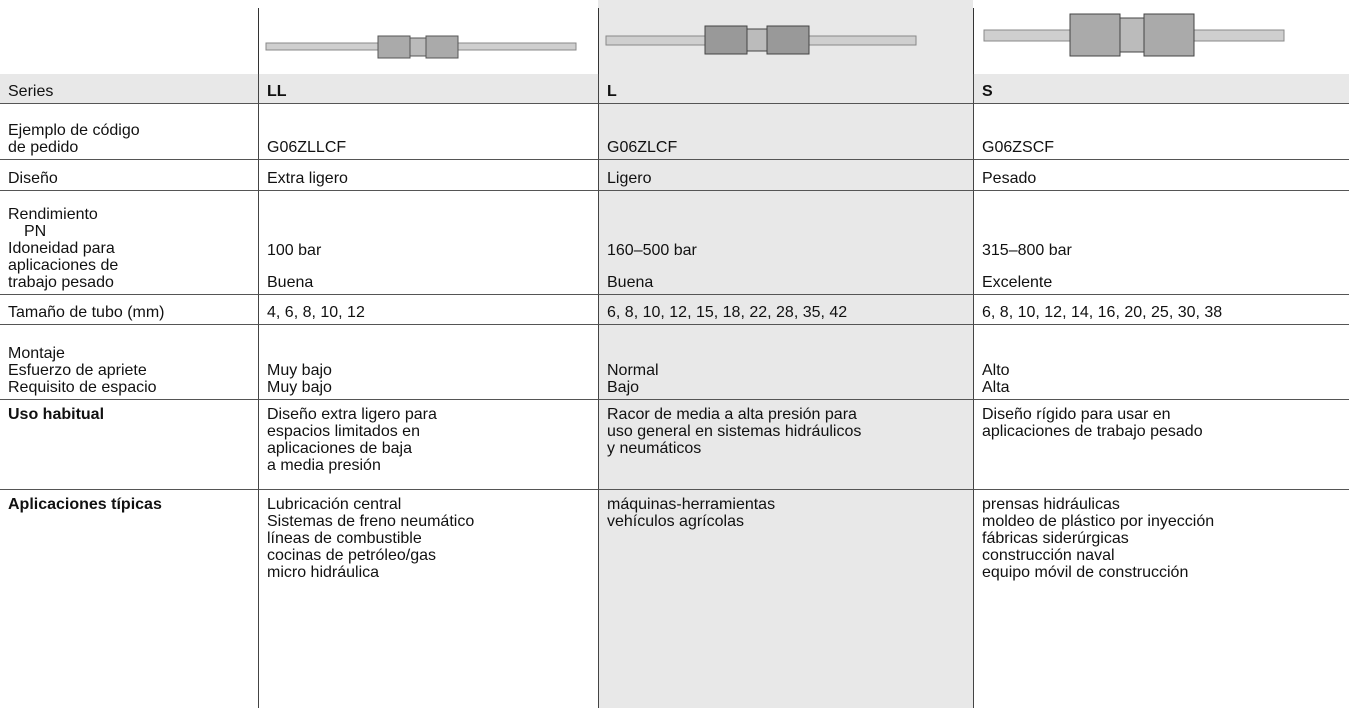  I want to click on text-line: Ligero, so click(629, 178).